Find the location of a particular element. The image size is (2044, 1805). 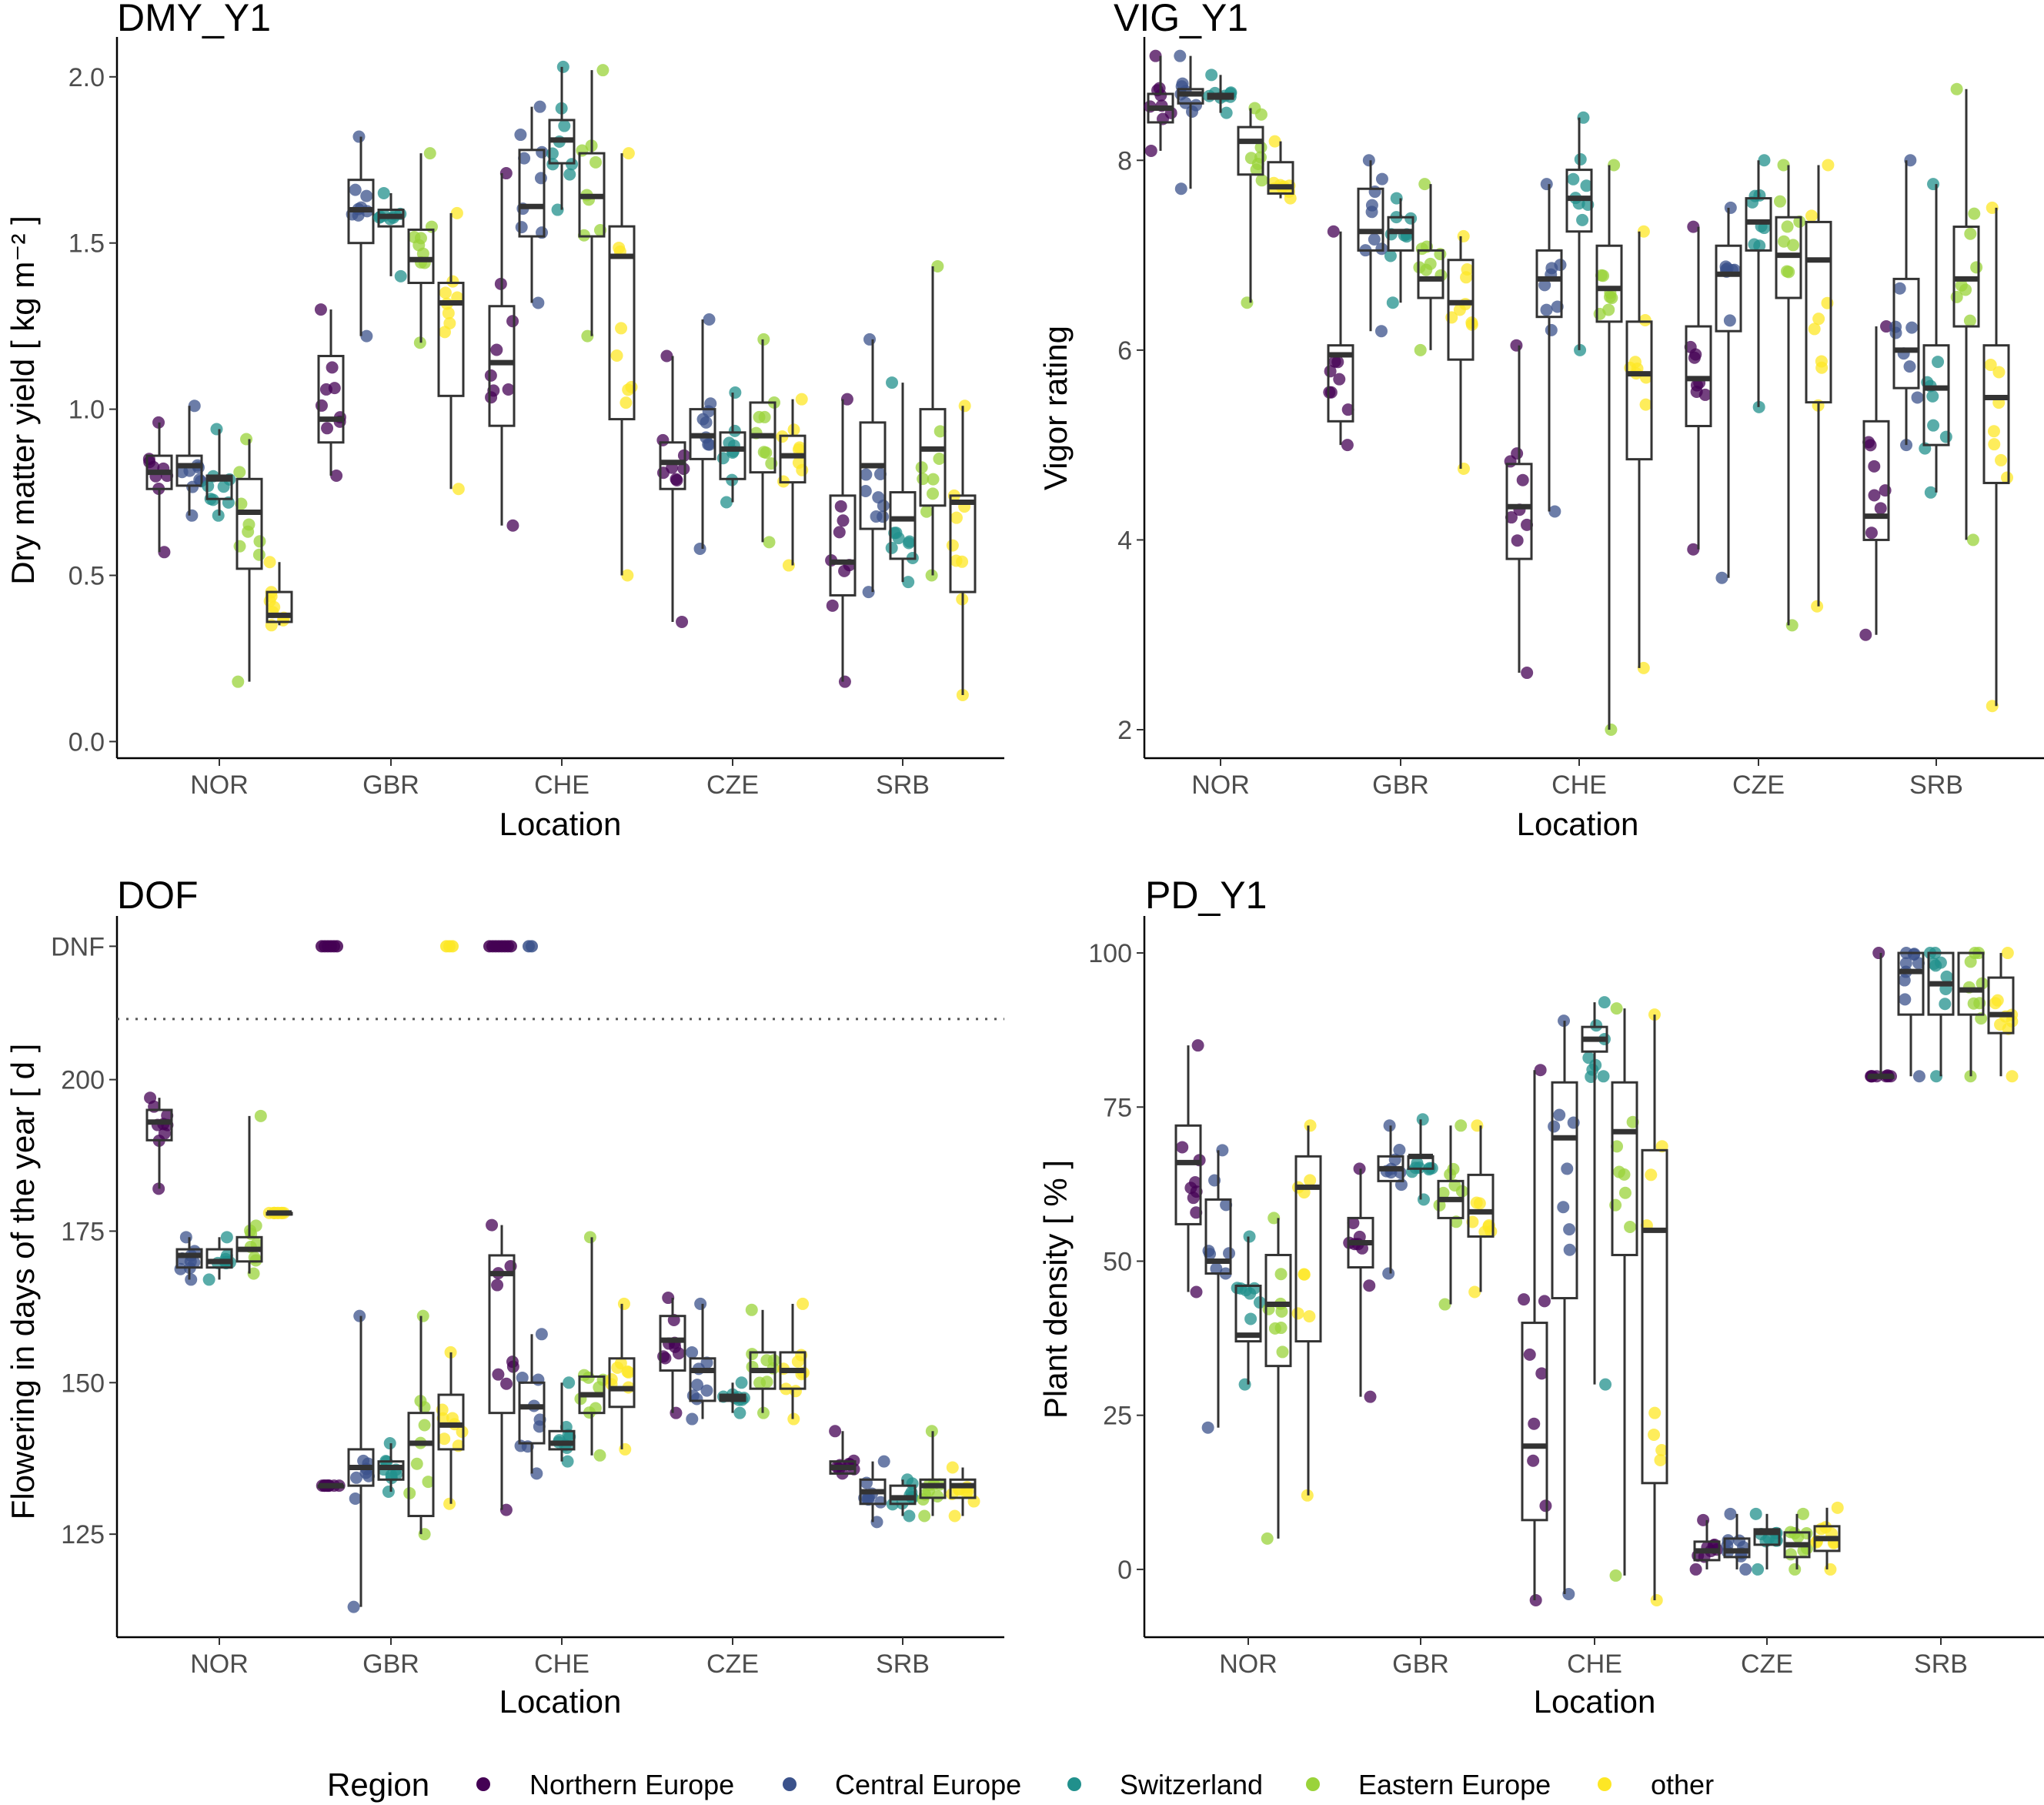

x-tick-label: GBR is located at coordinates (1400, 785).